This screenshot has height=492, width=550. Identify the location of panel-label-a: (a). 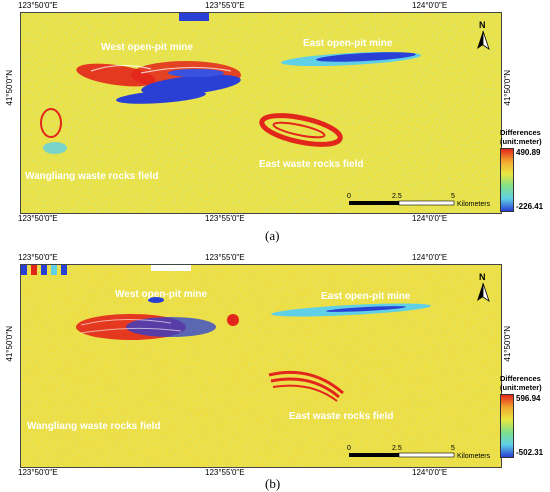
(272, 235).